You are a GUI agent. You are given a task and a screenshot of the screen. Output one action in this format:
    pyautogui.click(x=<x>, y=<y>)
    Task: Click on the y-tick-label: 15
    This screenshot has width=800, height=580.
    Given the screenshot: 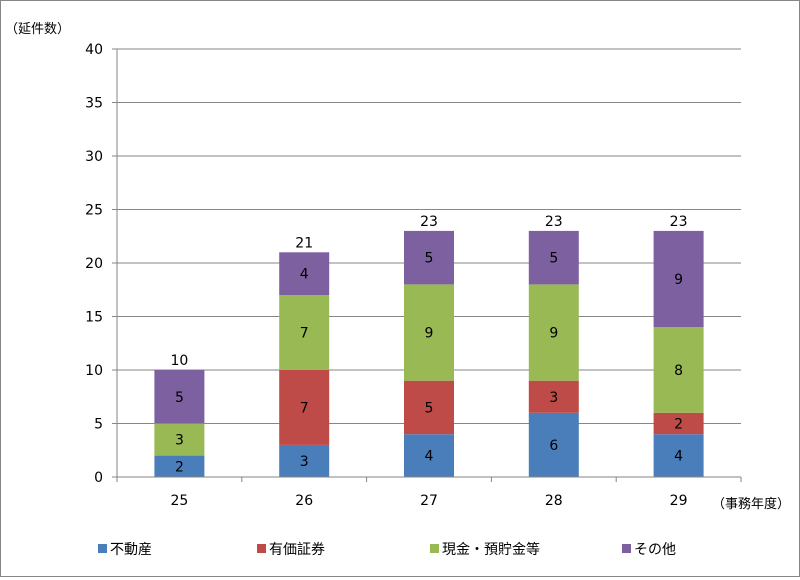 What is the action you would take?
    pyautogui.click(x=94, y=318)
    